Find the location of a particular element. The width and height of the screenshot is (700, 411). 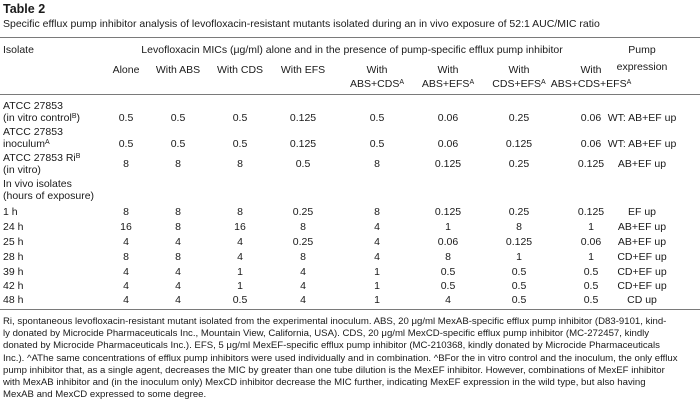

col-header-abs-efs-l1: With is located at coordinates (448, 70).